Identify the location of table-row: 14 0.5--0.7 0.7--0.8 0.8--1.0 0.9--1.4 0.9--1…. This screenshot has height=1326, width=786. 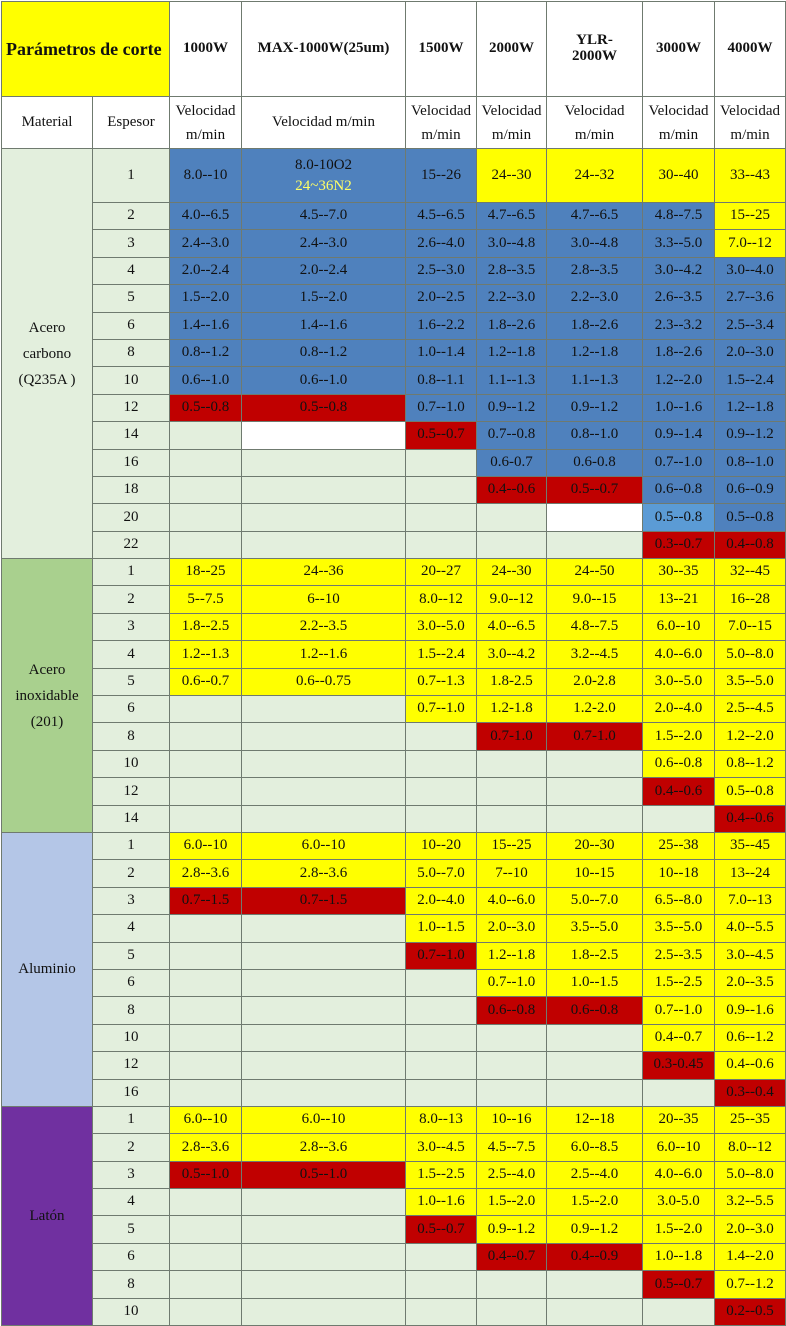
(394, 435).